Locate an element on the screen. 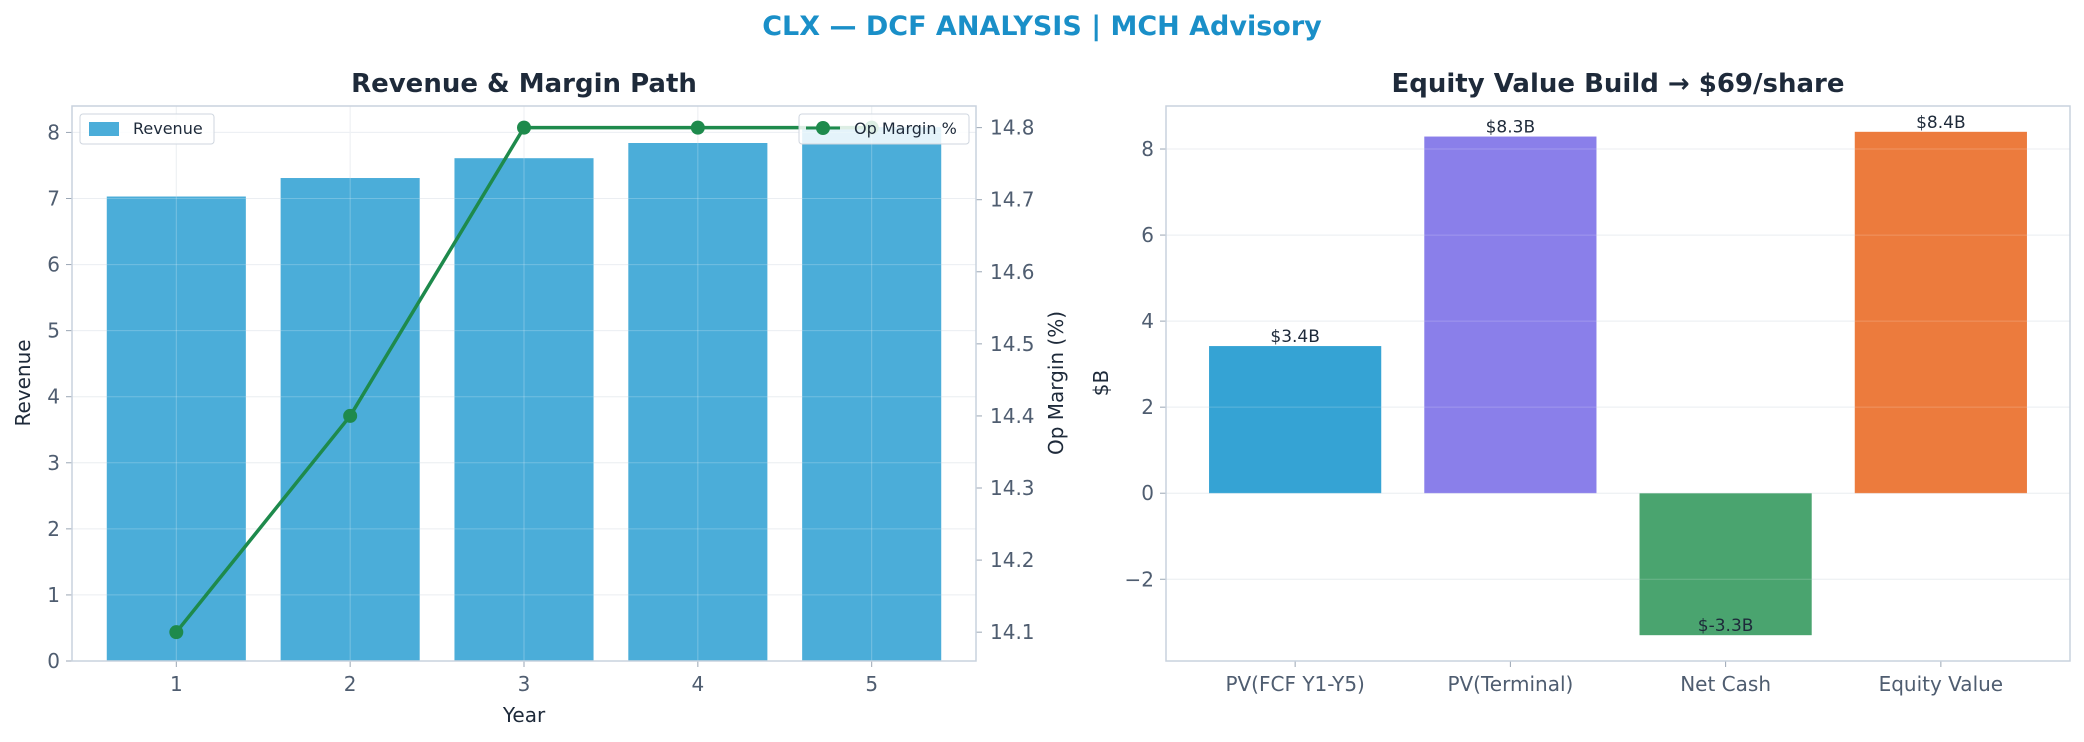 The height and width of the screenshot is (742, 2084). left-y-tick-label: 6 is located at coordinates (53, 265).